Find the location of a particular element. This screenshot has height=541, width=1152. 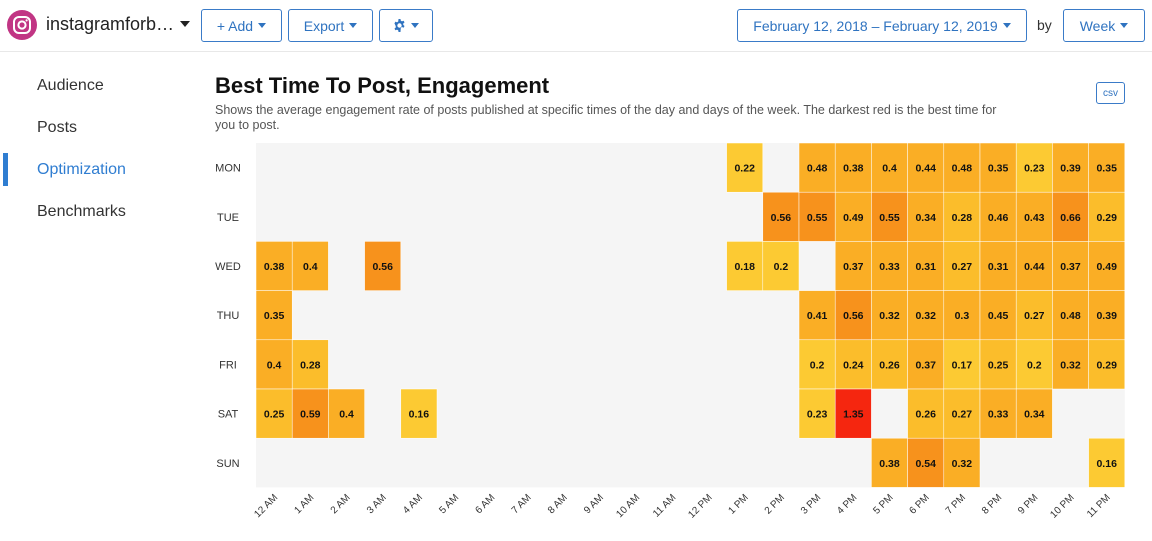

sidebar-item-posts: Posts is located at coordinates (57, 127).